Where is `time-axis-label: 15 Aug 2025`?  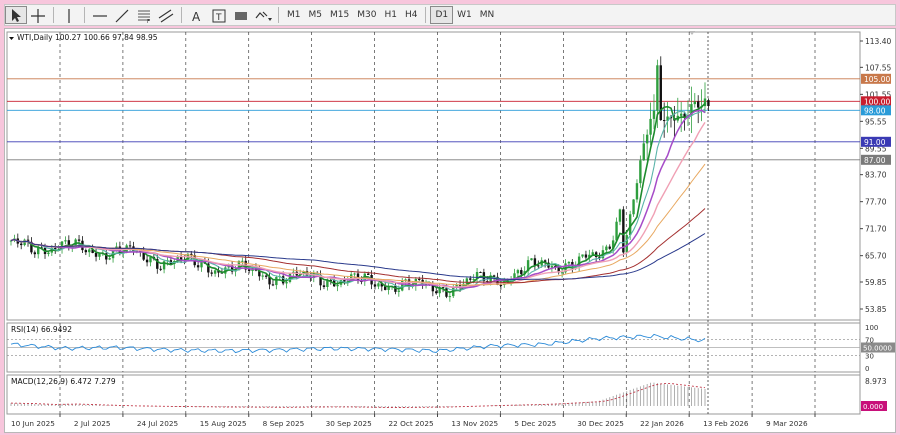
time-axis-label: 15 Aug 2025 is located at coordinates (223, 423).